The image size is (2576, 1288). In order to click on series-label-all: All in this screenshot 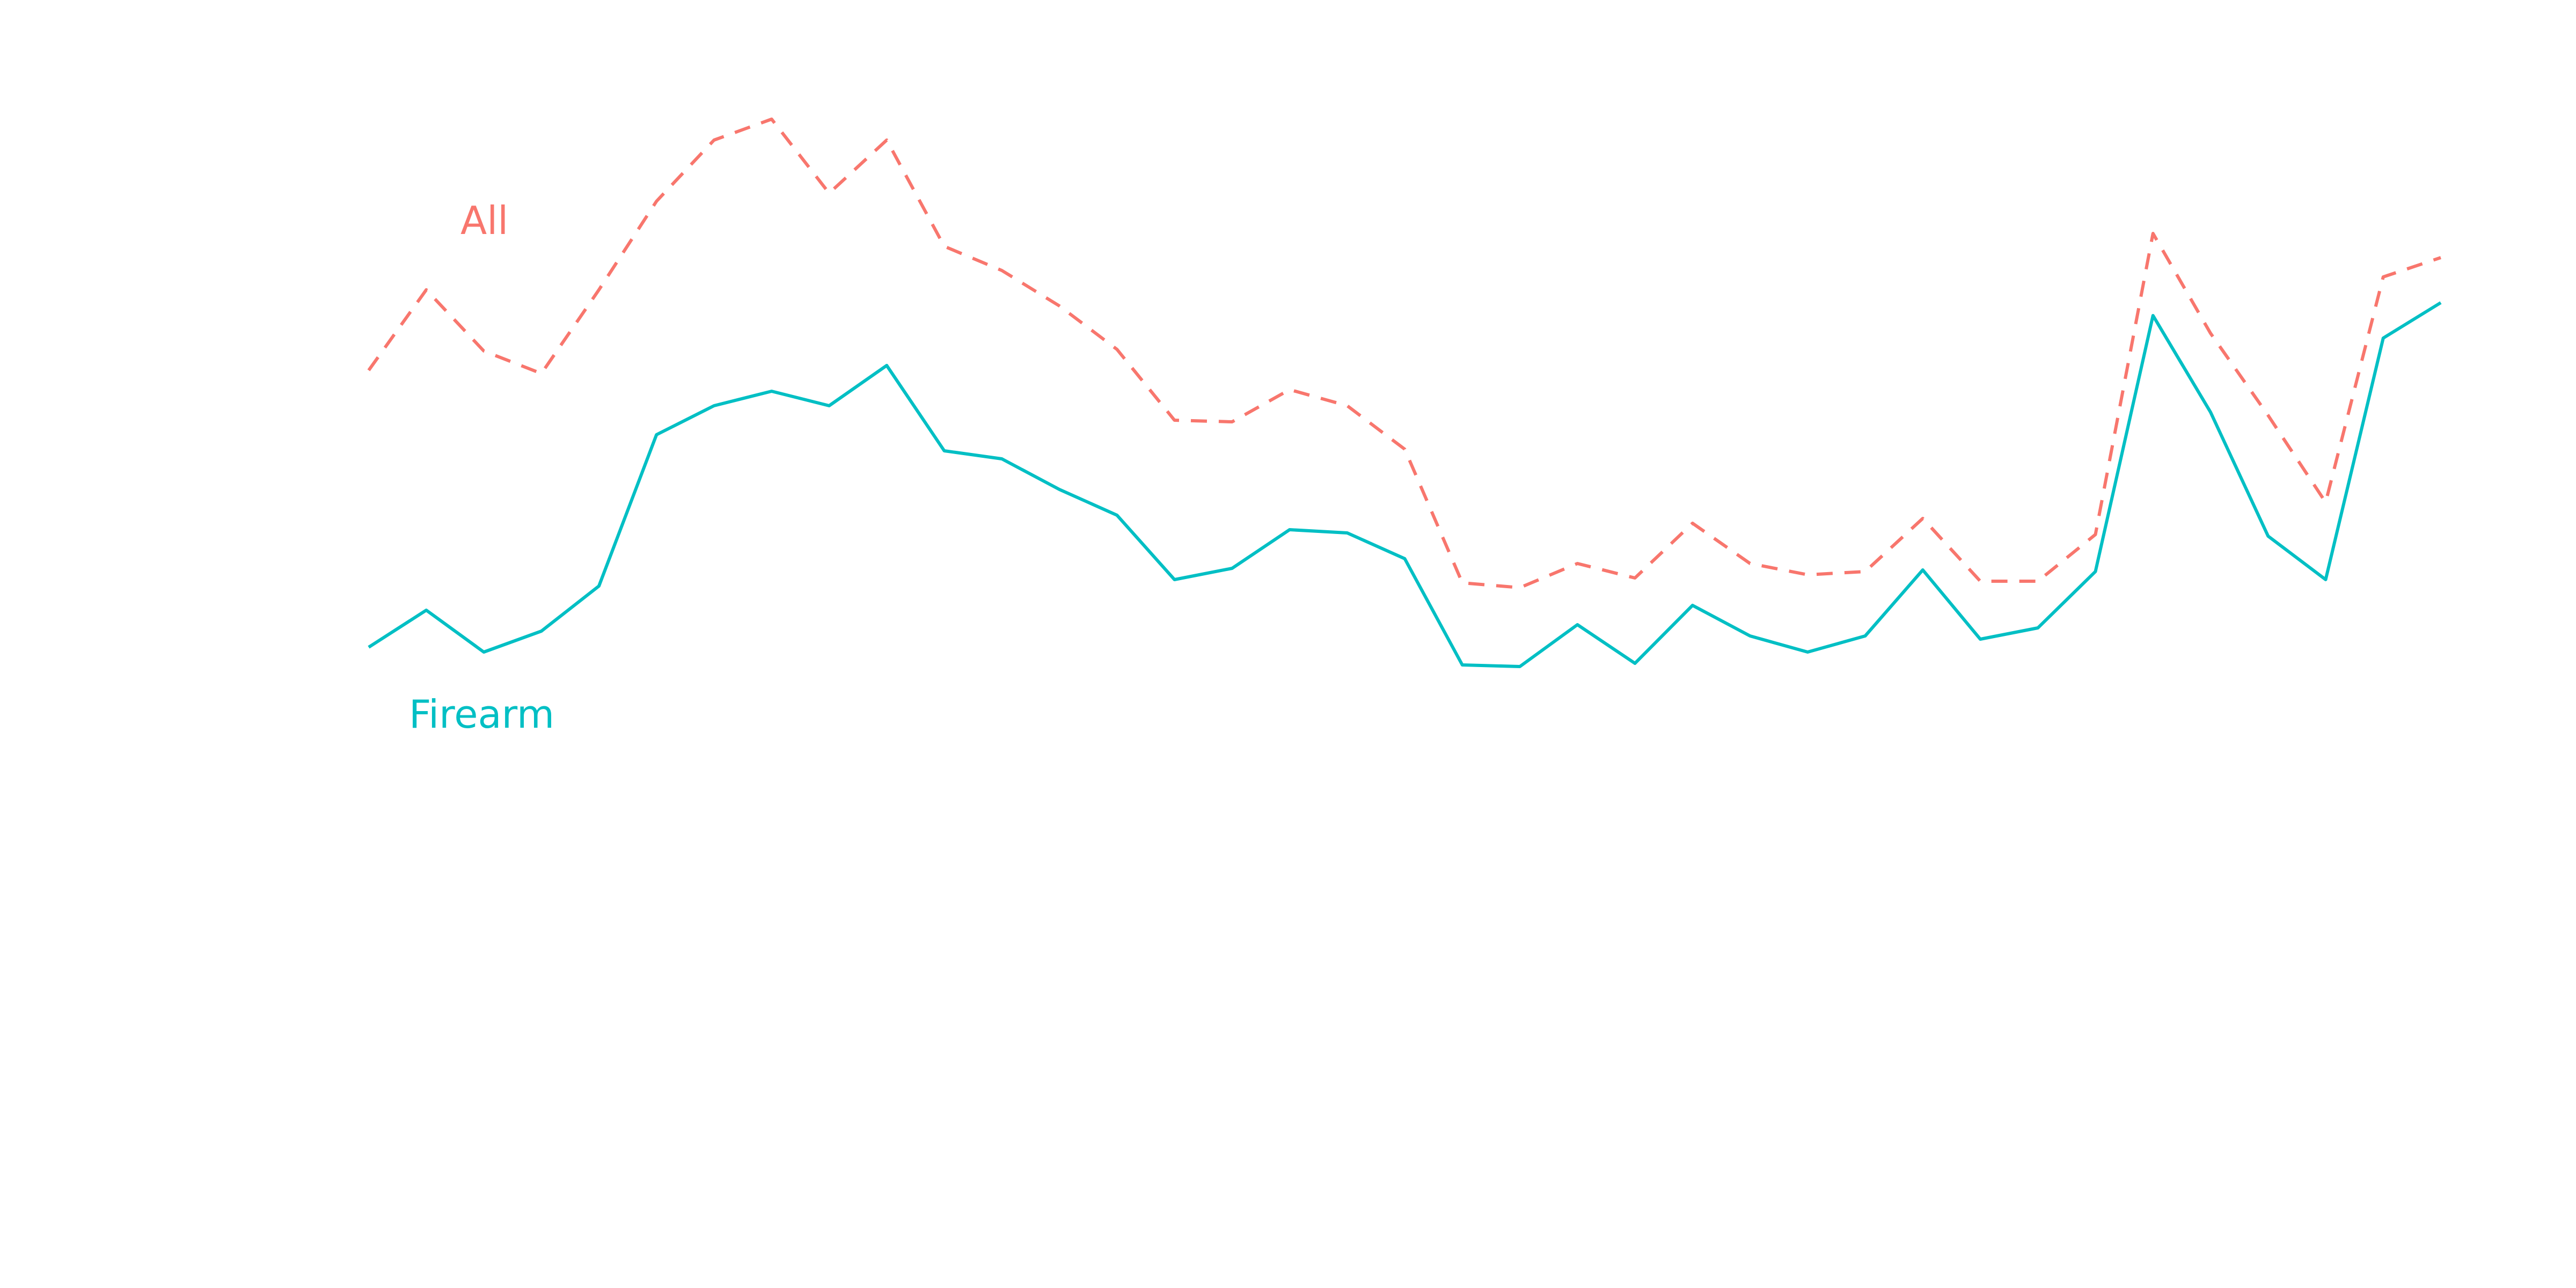, I will do `click(484, 220)`.